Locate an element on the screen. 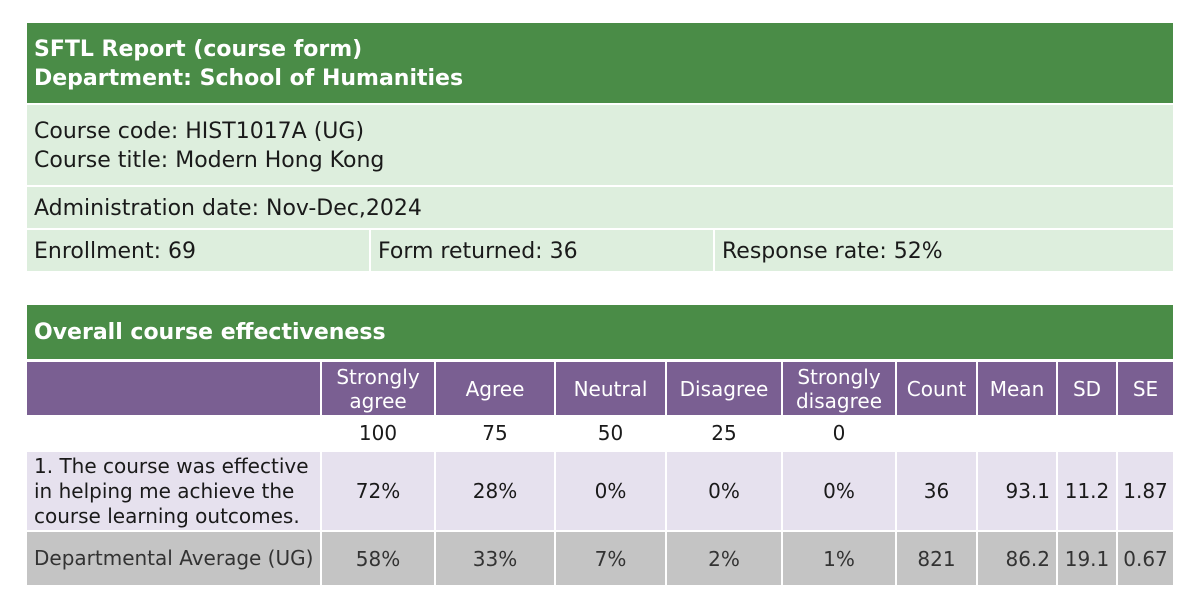 The width and height of the screenshot is (1200, 605). scale-disagree: 25 is located at coordinates (724, 433).